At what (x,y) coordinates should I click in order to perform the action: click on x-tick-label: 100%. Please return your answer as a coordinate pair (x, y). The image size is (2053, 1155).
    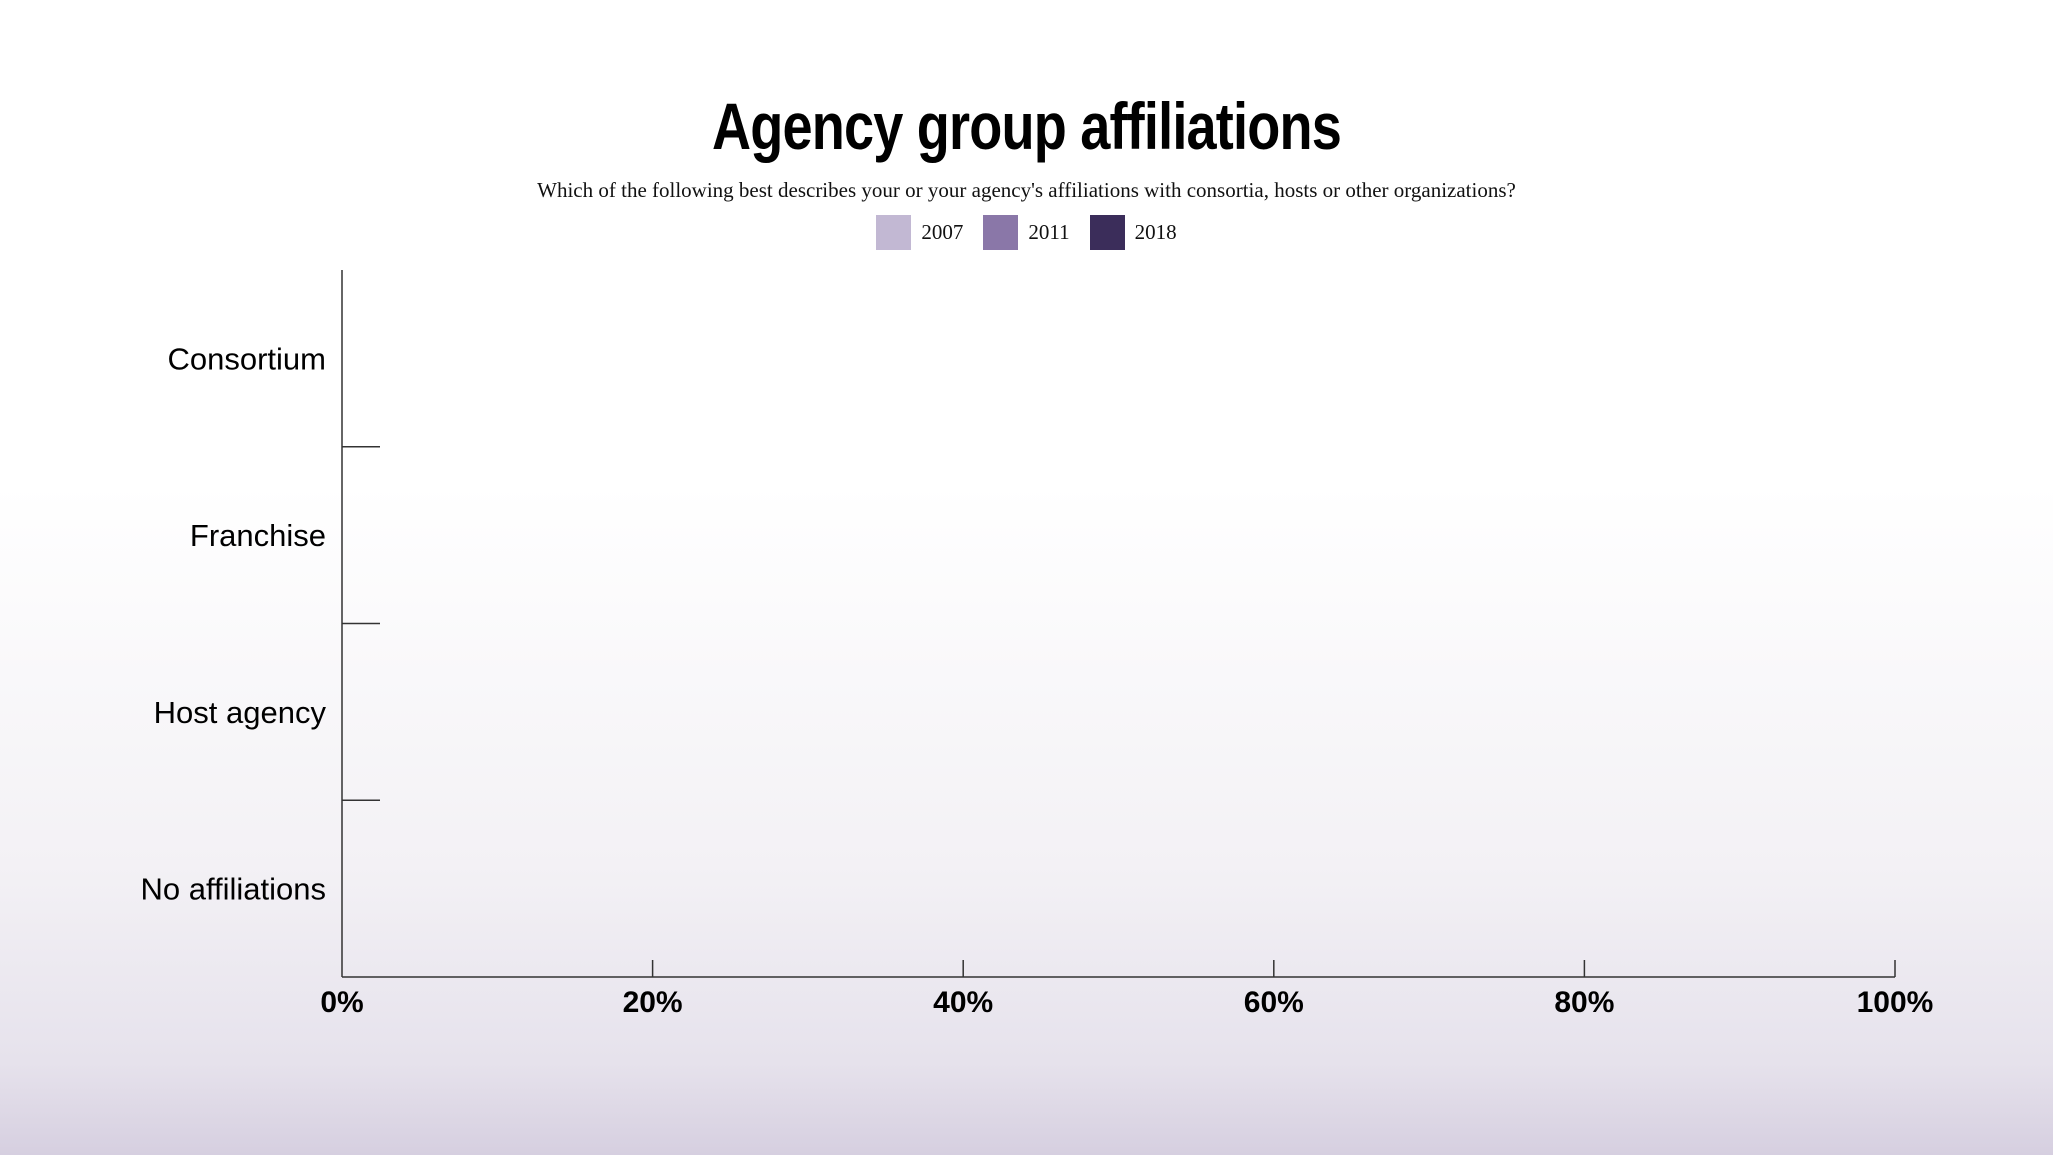
    Looking at the image, I should click on (1895, 1002).